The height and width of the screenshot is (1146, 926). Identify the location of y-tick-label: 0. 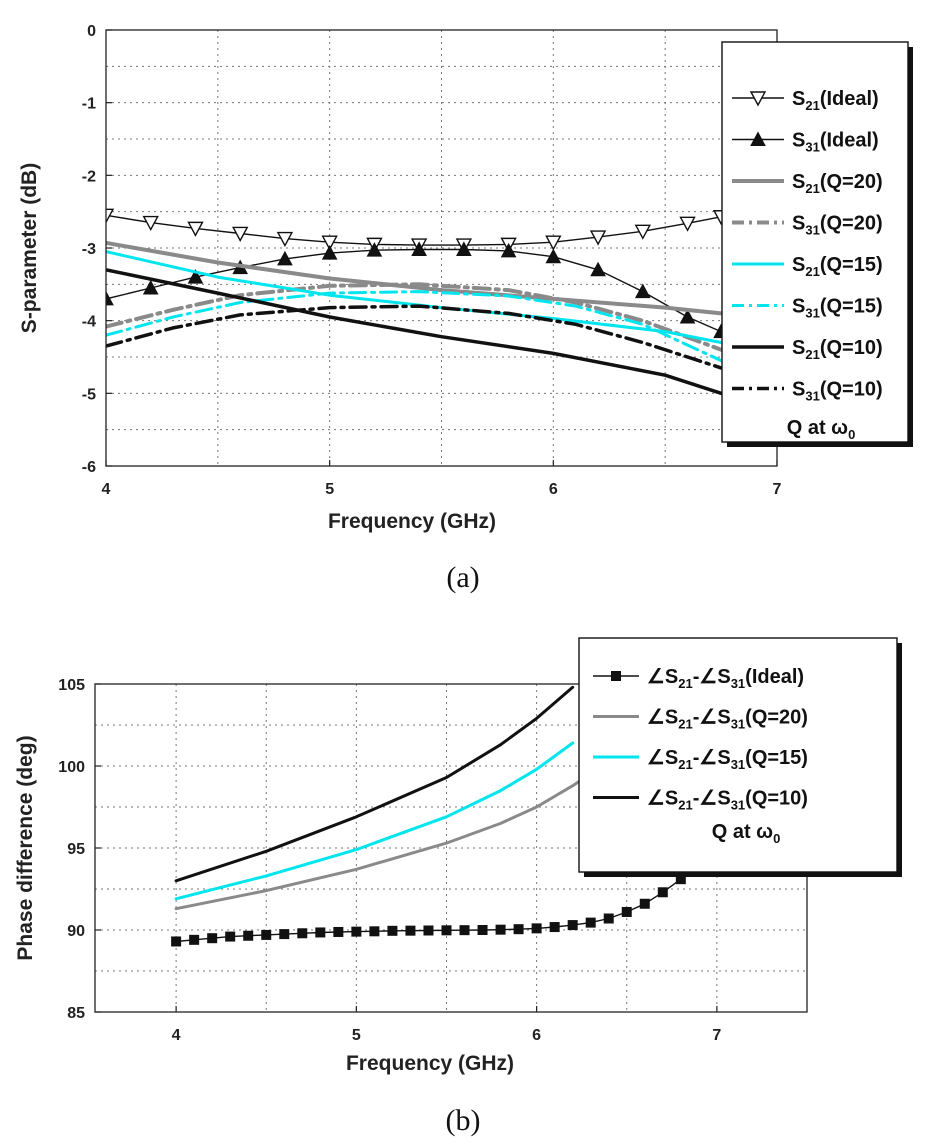
(91, 31).